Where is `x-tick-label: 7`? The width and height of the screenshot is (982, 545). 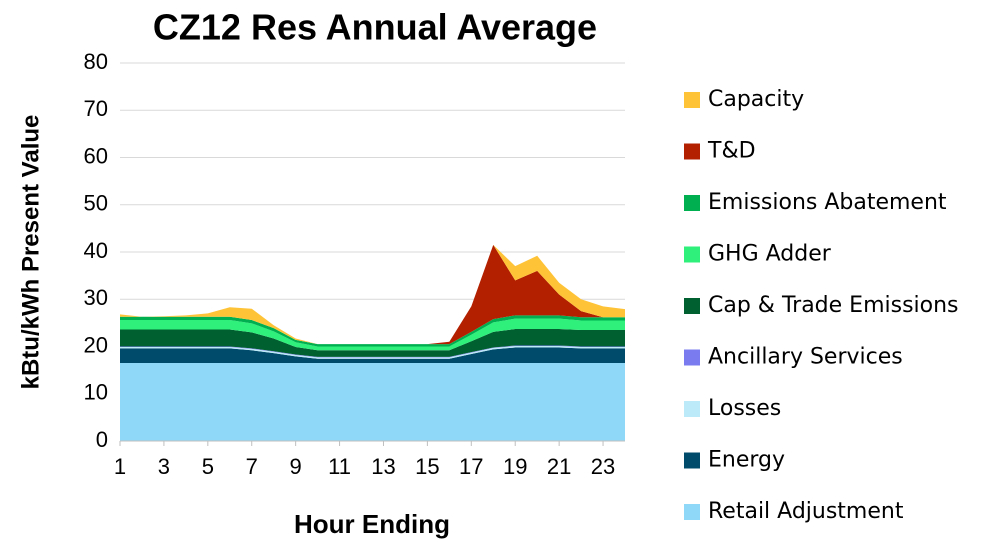
x-tick-label: 7 is located at coordinates (252, 466).